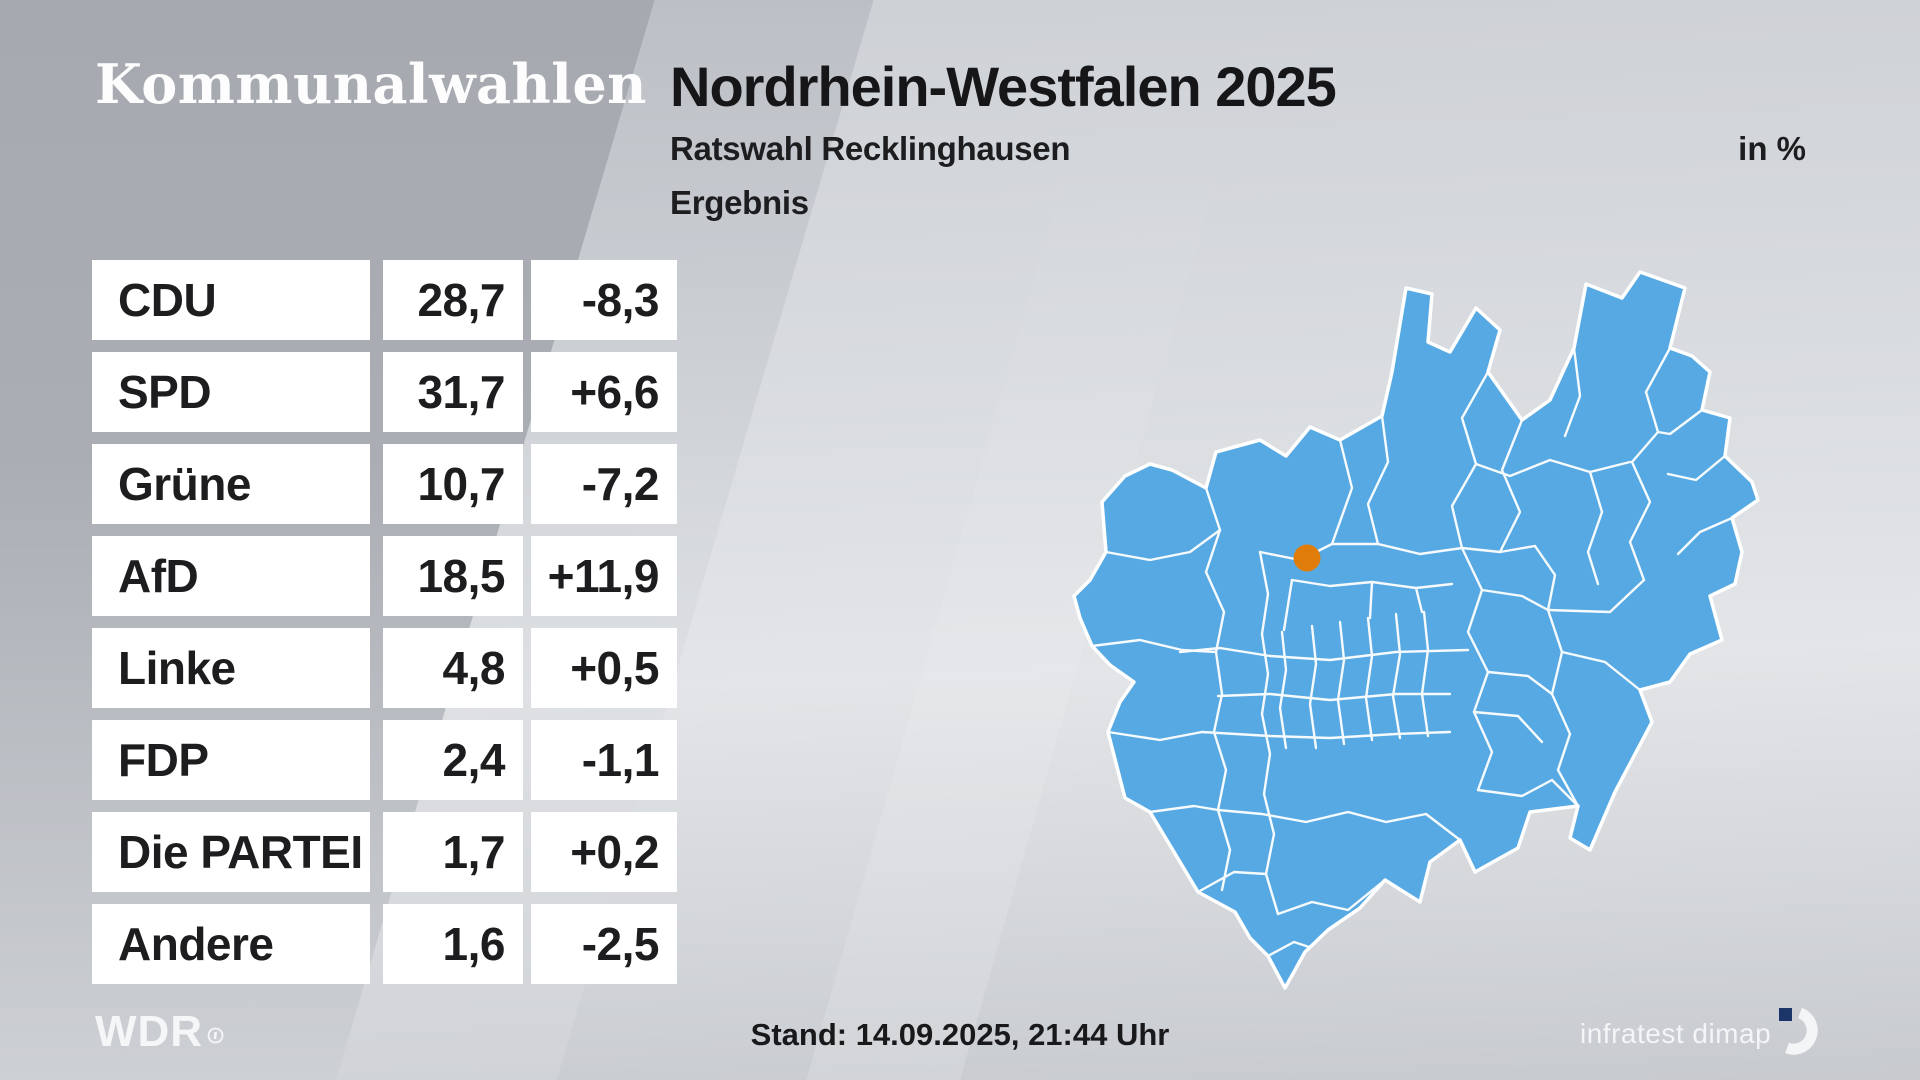 This screenshot has height=1080, width=1920. I want to click on source-credit: infratest dimap, so click(1676, 1033).